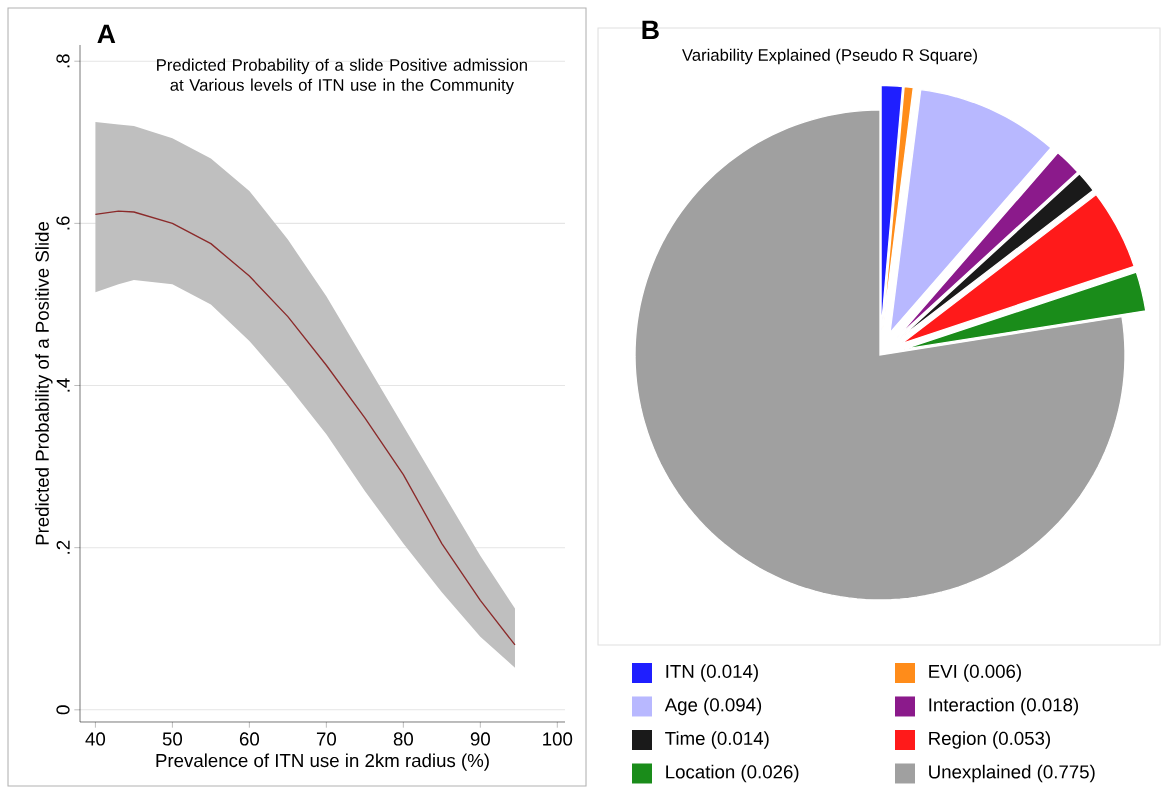  Describe the element at coordinates (63, 547) in the screenshot. I see `y-tick-label: .2` at that location.